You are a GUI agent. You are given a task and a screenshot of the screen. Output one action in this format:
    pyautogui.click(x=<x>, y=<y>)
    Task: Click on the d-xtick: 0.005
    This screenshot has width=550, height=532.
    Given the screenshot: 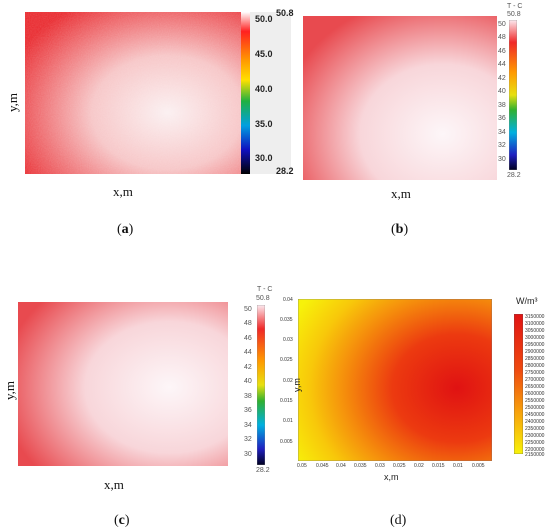 What is the action you would take?
    pyautogui.click(x=478, y=466)
    